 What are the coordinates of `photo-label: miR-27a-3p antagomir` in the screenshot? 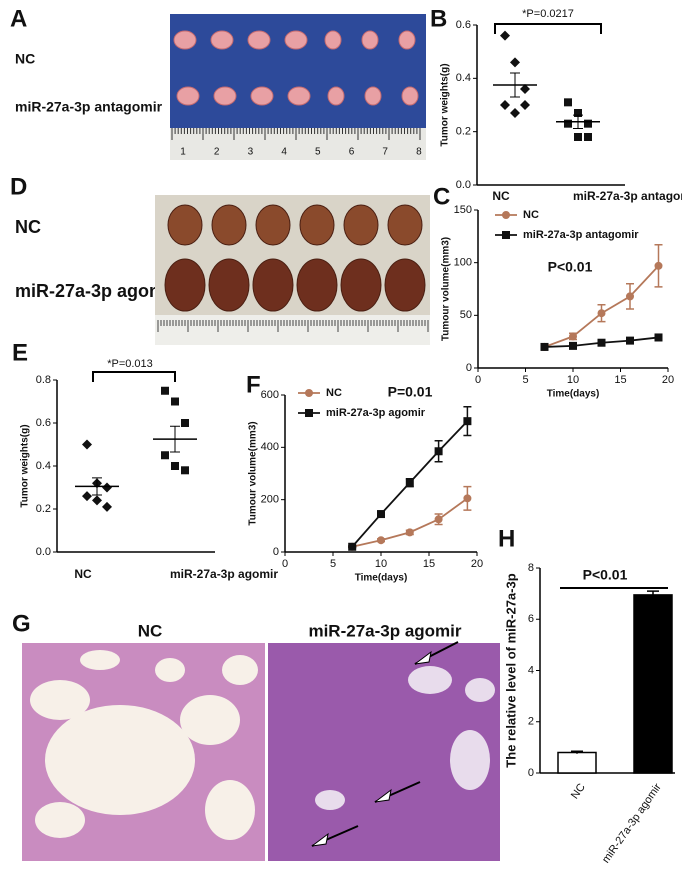 It's located at (89, 107).